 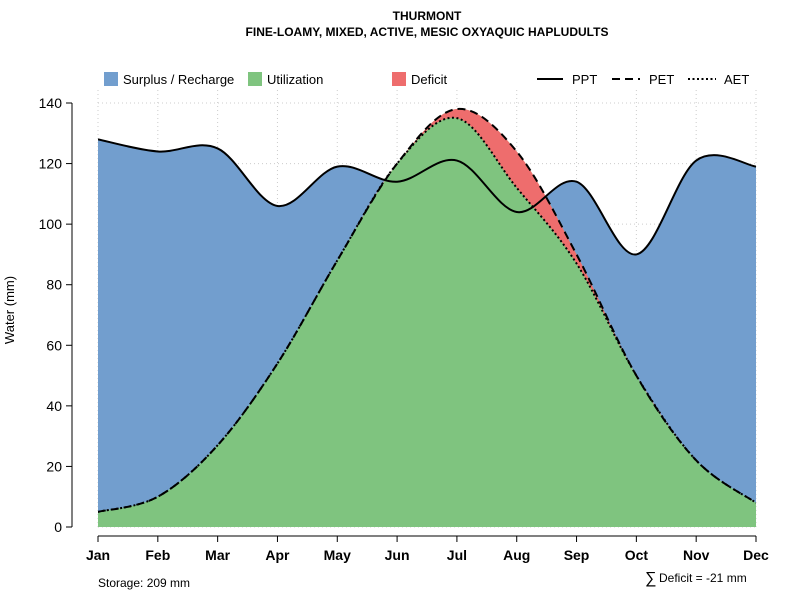 I want to click on y-axis-label: Water (mm), so click(x=9, y=310).